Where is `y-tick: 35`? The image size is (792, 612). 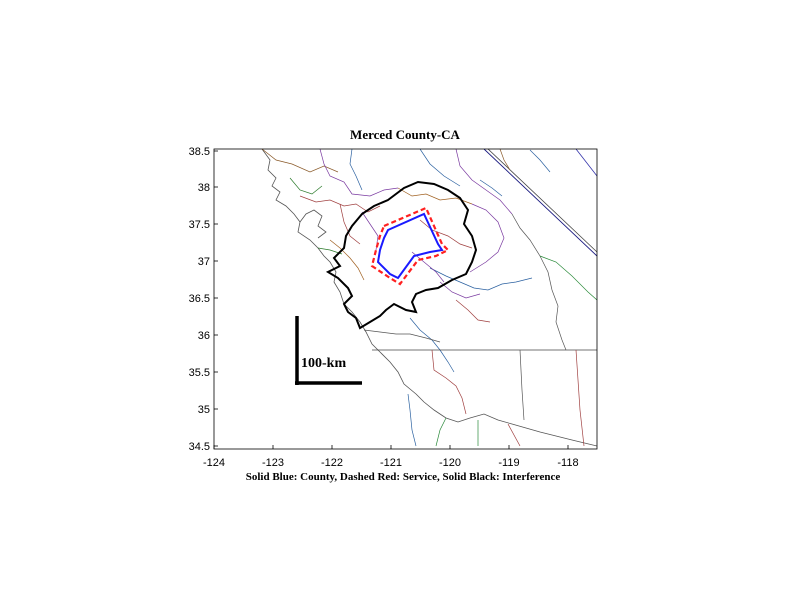 y-tick: 35 is located at coordinates (204, 410).